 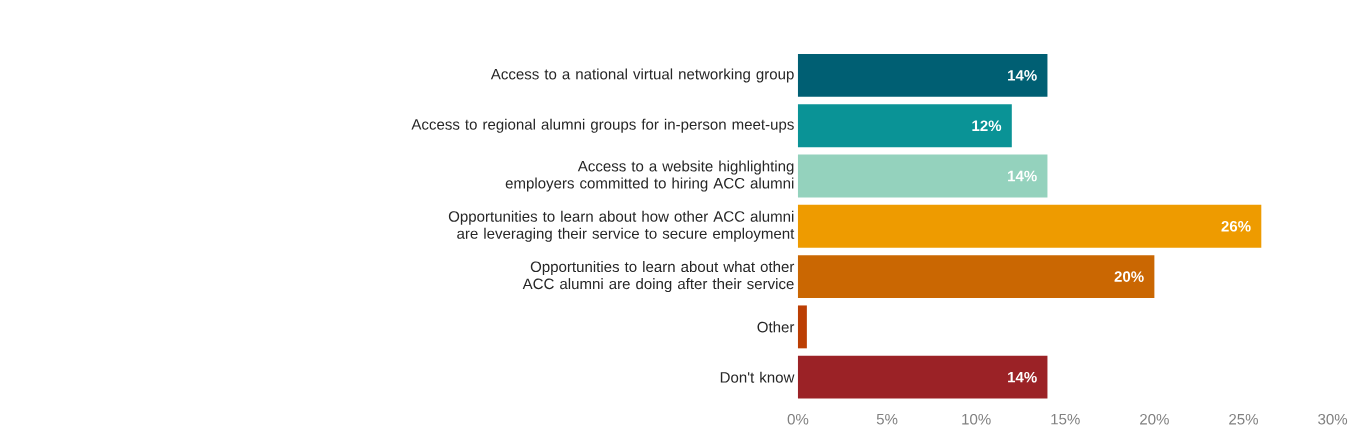 What do you see at coordinates (621, 226) in the screenshot?
I see `y-tick-label: Opportunities to learn about how other ACC alumni are leveraging their service to secure employment` at bounding box center [621, 226].